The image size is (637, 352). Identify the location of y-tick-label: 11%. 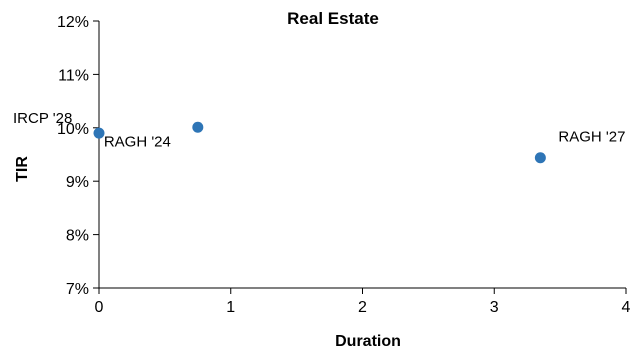
(73, 75).